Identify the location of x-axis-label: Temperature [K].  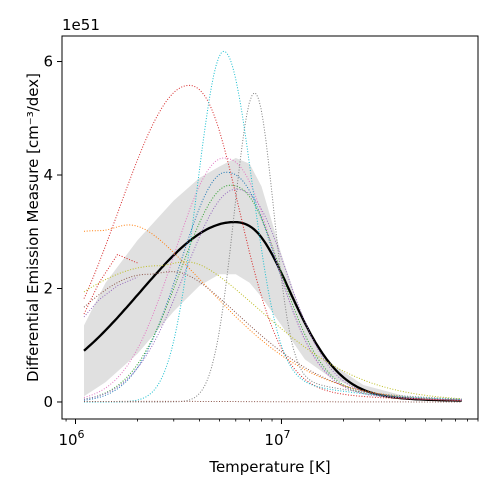
(269, 467).